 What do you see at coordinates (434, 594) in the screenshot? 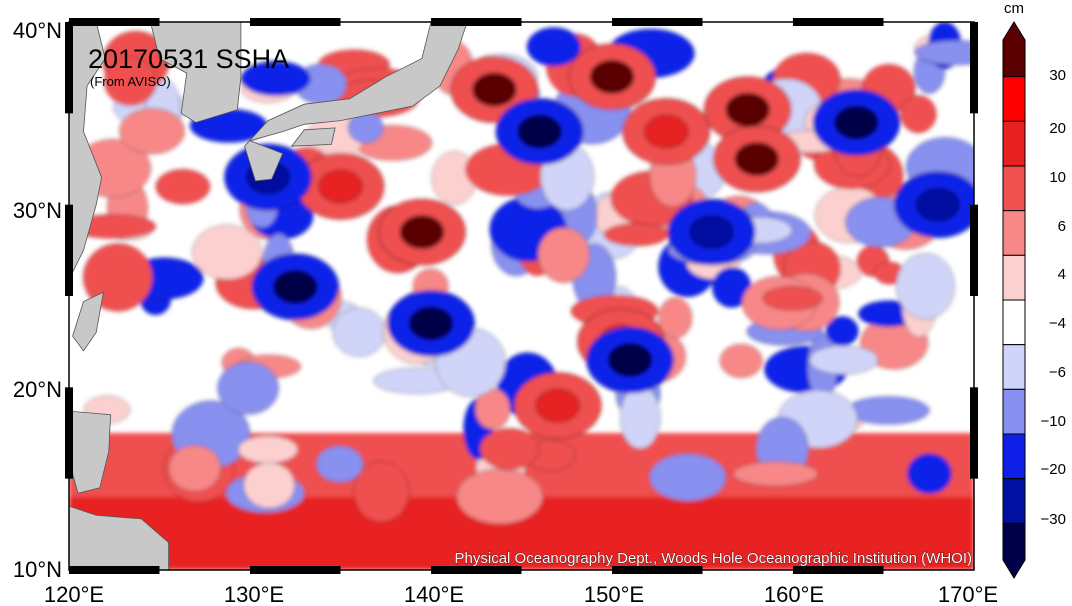
I see `lon-label-140: 140°E` at bounding box center [434, 594].